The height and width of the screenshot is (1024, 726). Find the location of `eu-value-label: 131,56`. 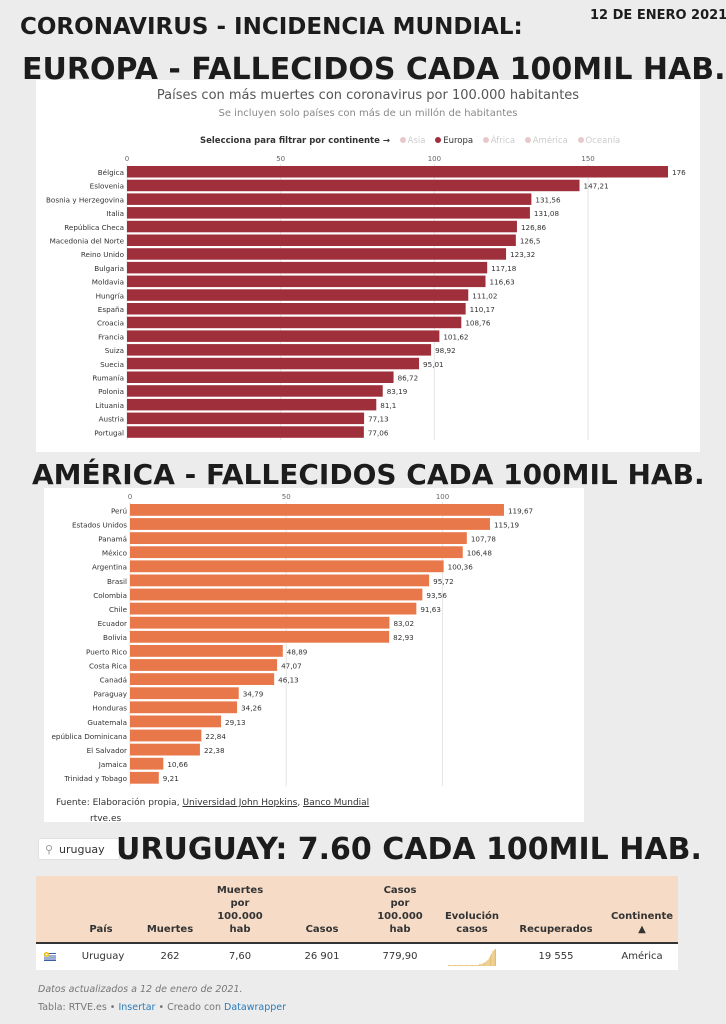

eu-value-label: 131,56 is located at coordinates (548, 199).